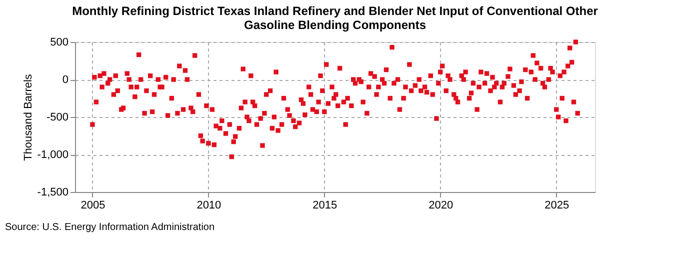 Image resolution: width=675 pixels, height=275 pixels. What do you see at coordinates (557, 206) in the screenshot?
I see `x-tick-label: 2025` at bounding box center [557, 206].